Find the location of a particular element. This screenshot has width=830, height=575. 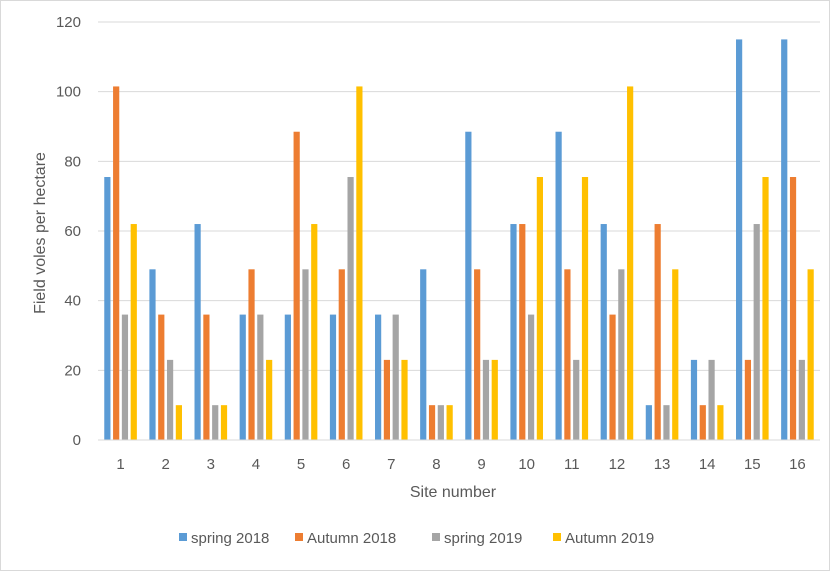

x-tick-label: 12 is located at coordinates (617, 464).